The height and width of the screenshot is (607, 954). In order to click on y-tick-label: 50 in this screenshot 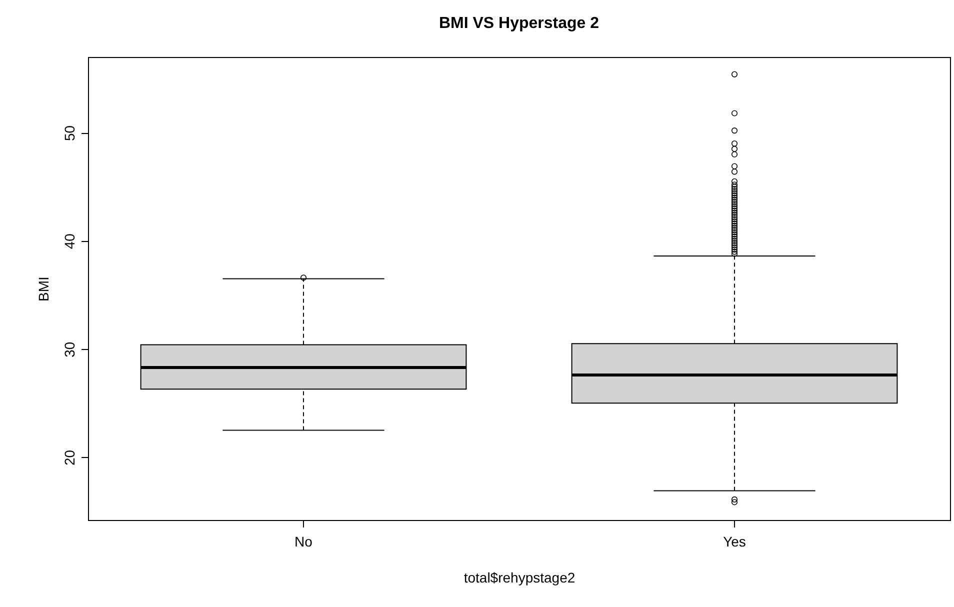, I will do `click(70, 133)`.